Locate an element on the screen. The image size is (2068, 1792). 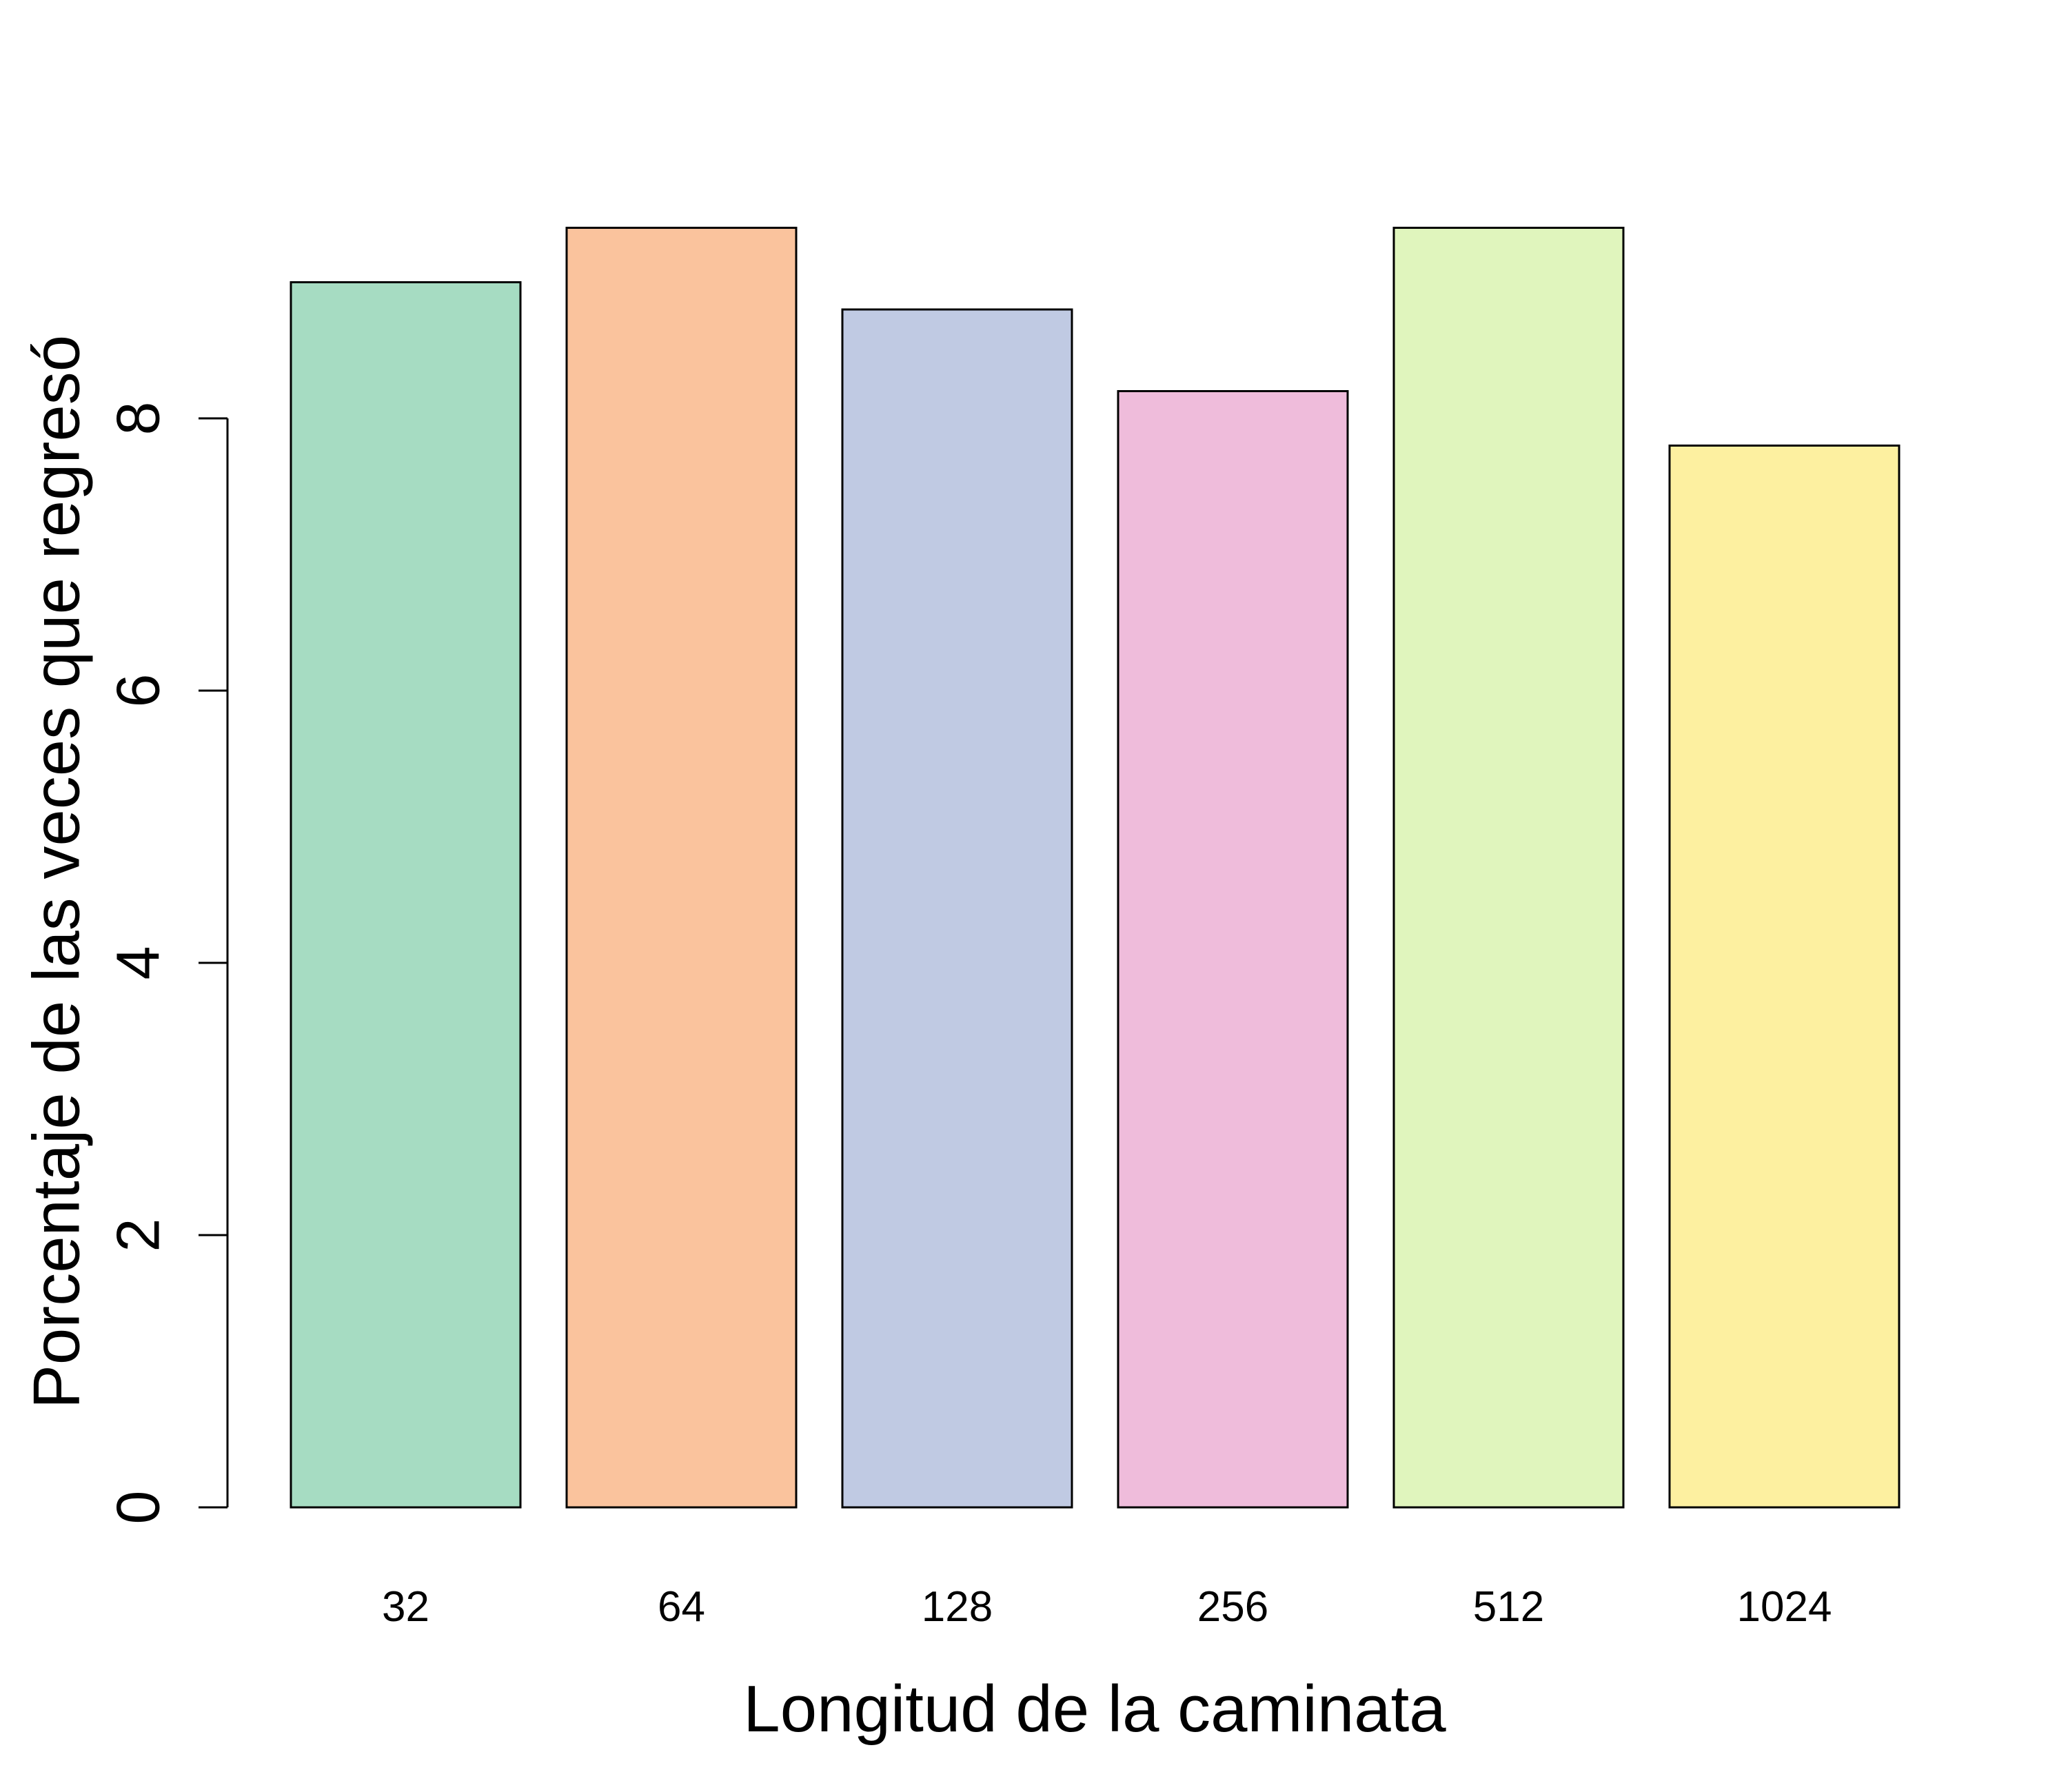
y-tick-label: 8 is located at coordinates (138, 419).